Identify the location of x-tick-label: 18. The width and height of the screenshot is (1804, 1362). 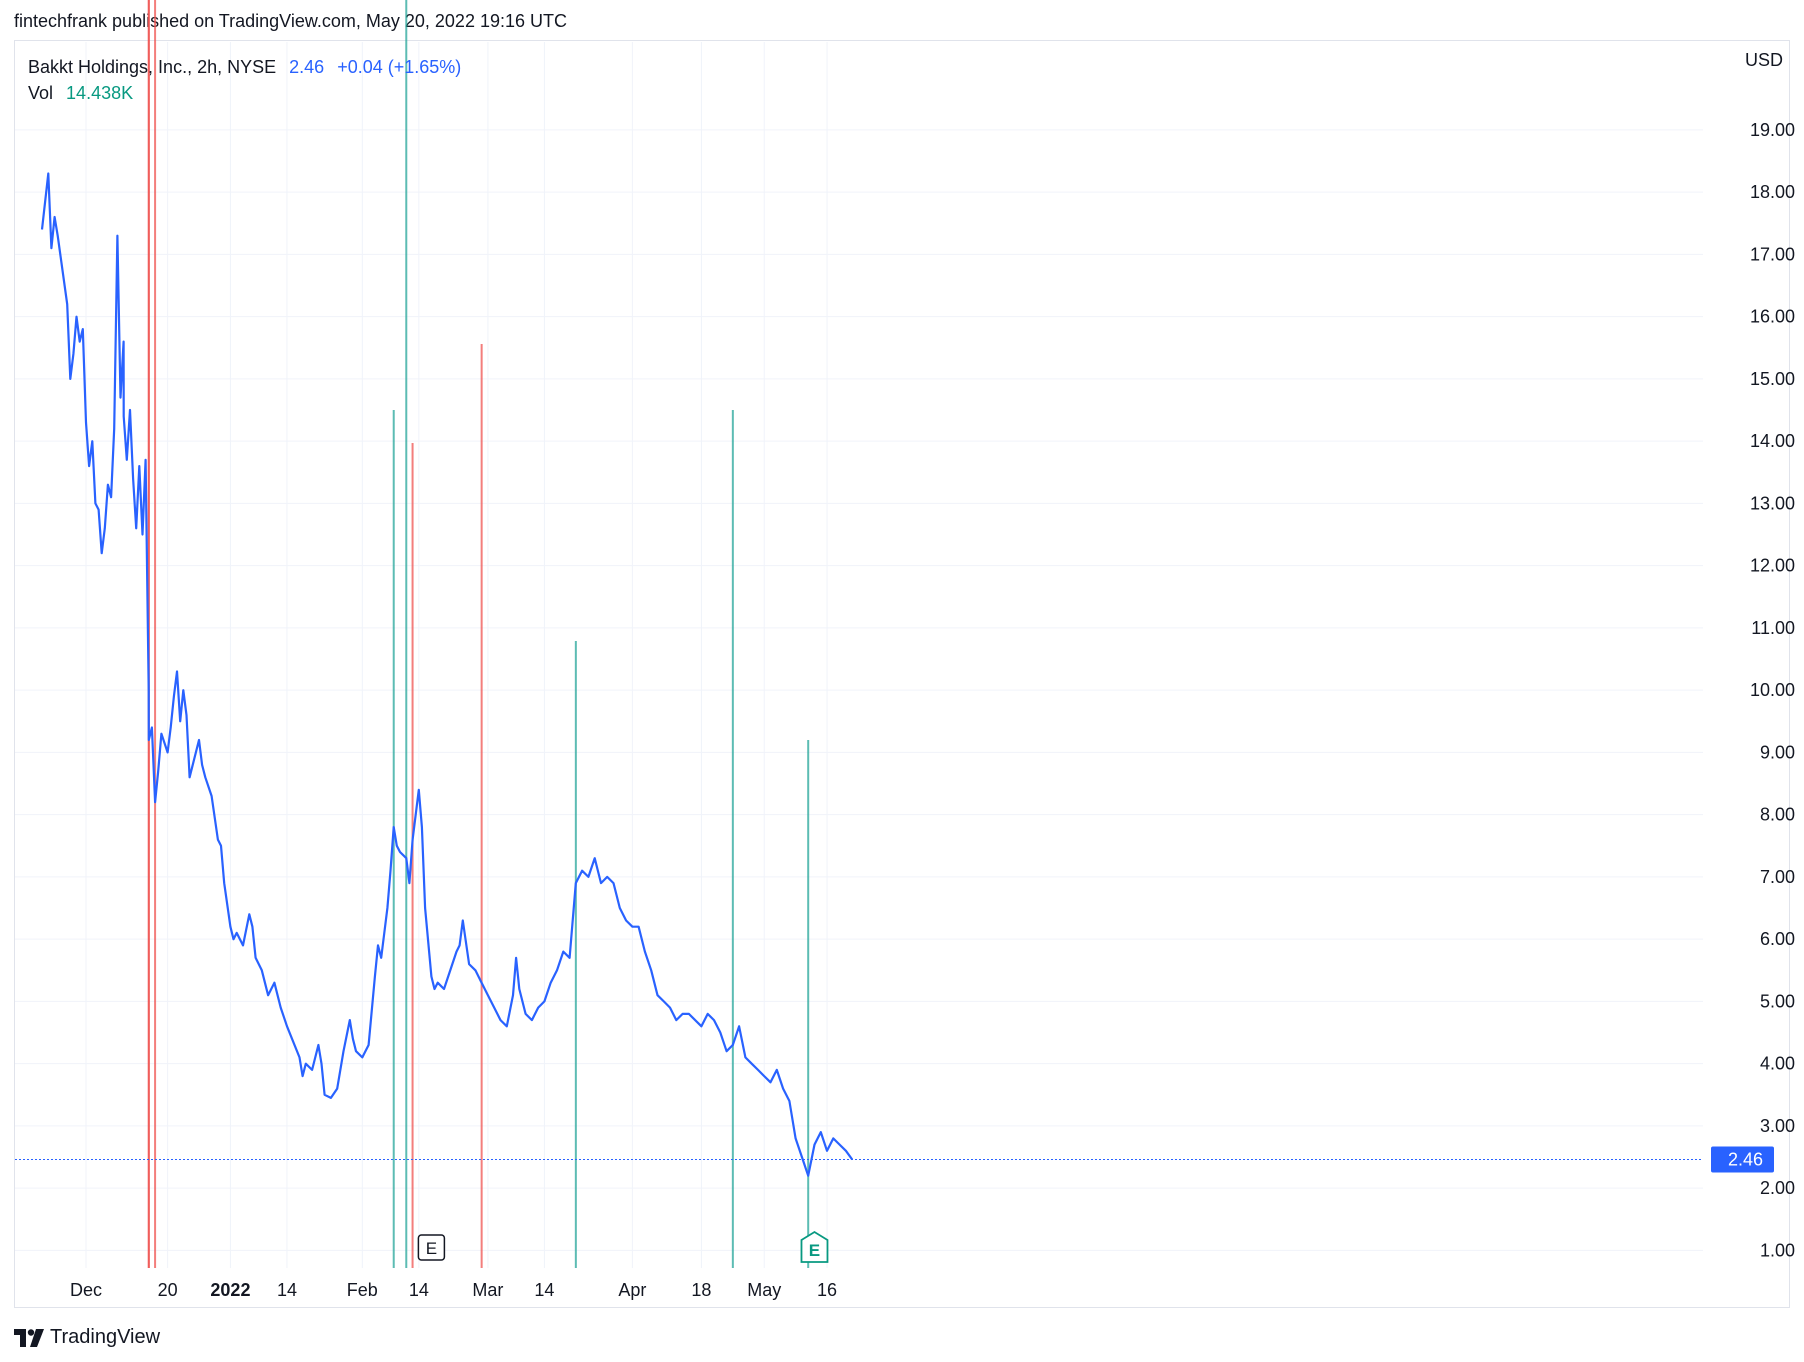
(701, 1290).